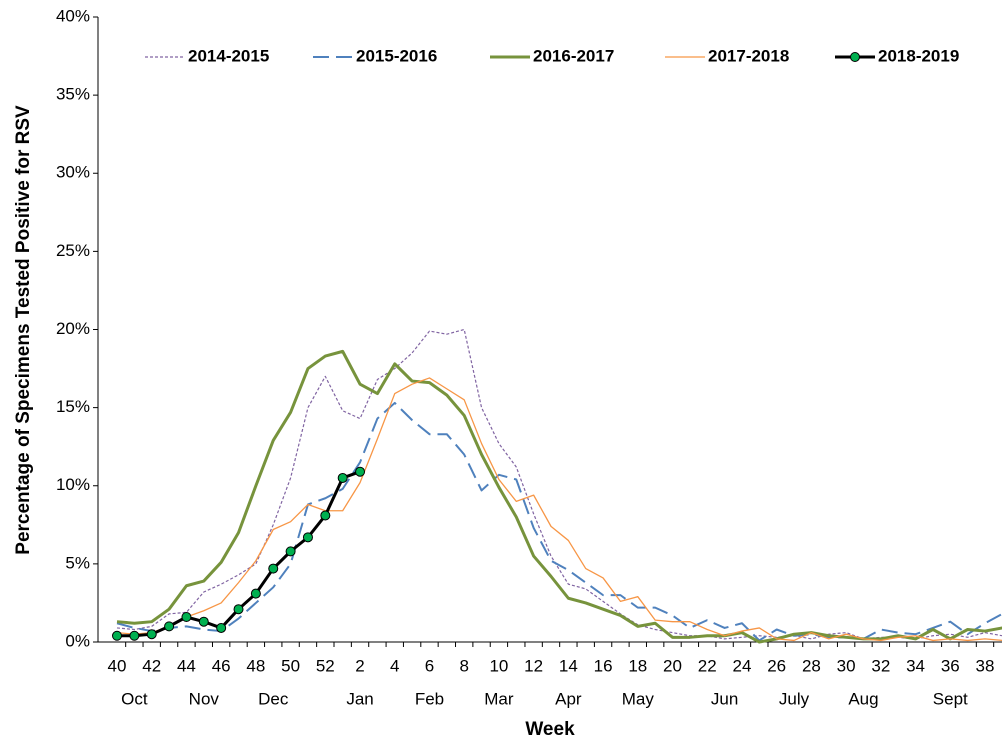 The width and height of the screenshot is (1002, 744). What do you see at coordinates (880, 665) in the screenshot?
I see `x-tick-label: 32` at bounding box center [880, 665].